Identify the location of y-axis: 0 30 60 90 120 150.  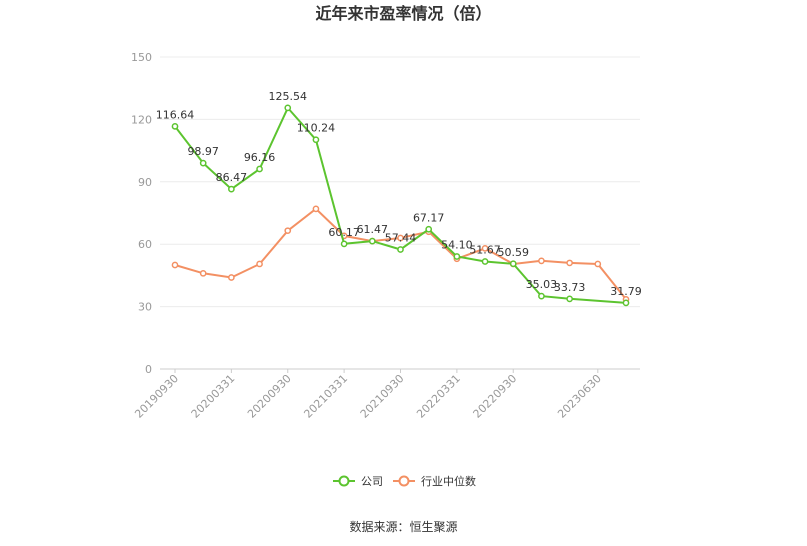
(141, 213).